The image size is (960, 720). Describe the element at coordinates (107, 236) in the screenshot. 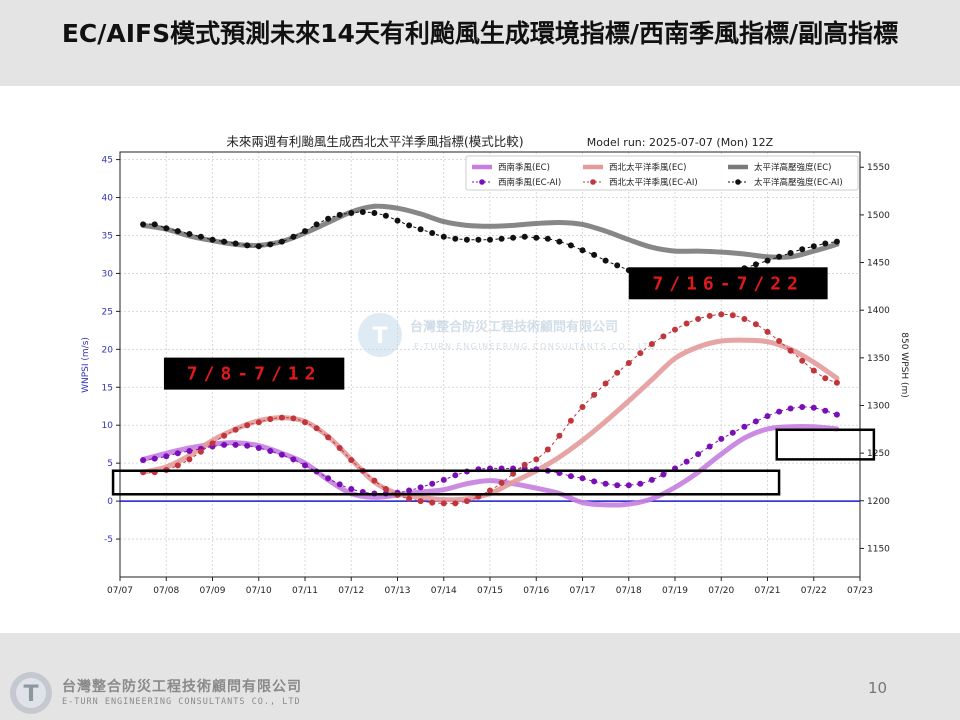

I see `y-tick-label: 35` at that location.